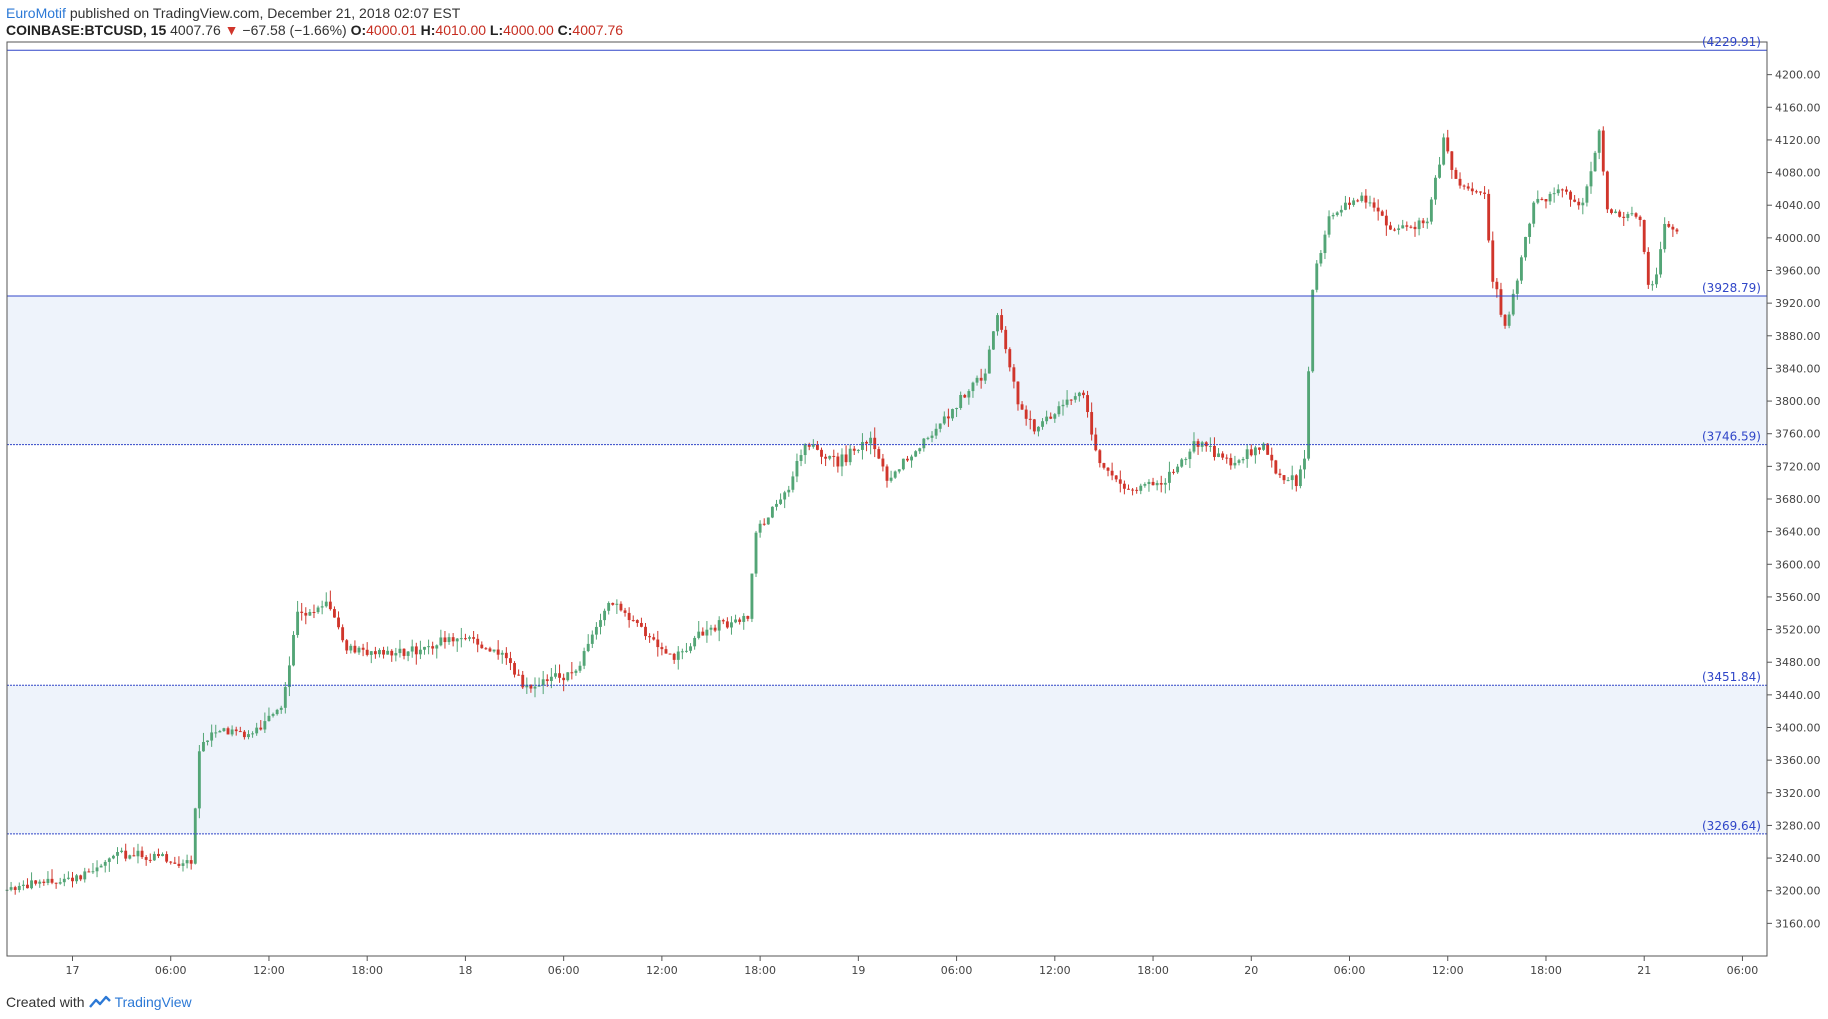 The height and width of the screenshot is (1019, 1828). I want to click on author-name: EuroMotif, so click(36, 13).